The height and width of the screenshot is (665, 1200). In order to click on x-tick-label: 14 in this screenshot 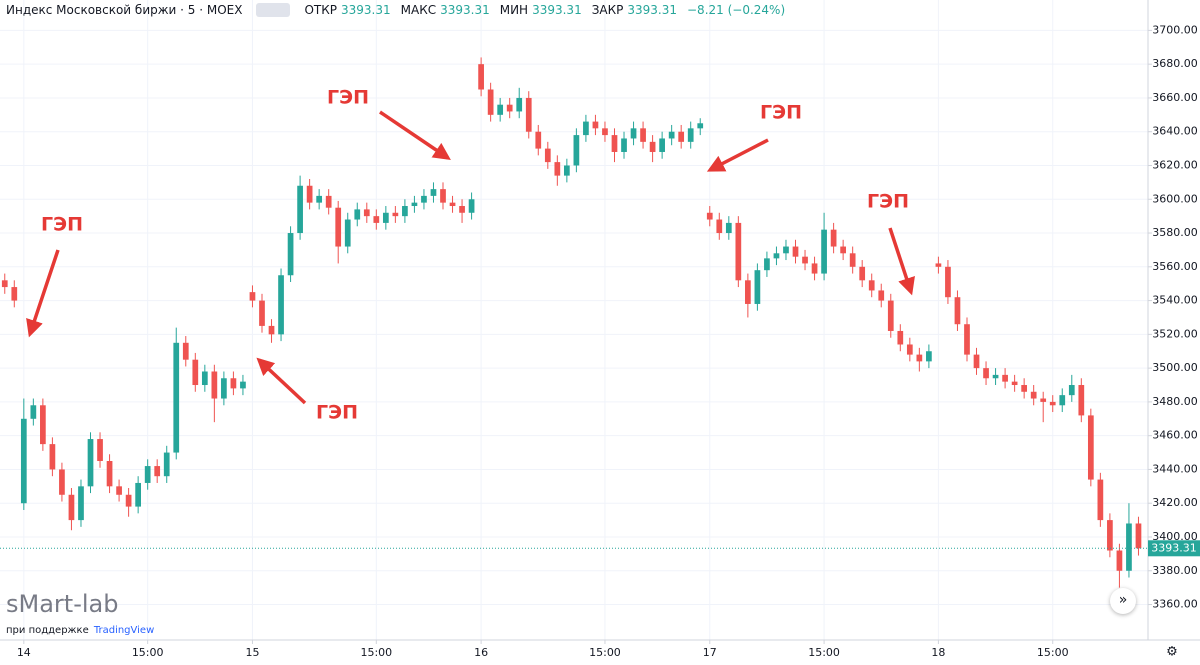, I will do `click(24, 652)`.